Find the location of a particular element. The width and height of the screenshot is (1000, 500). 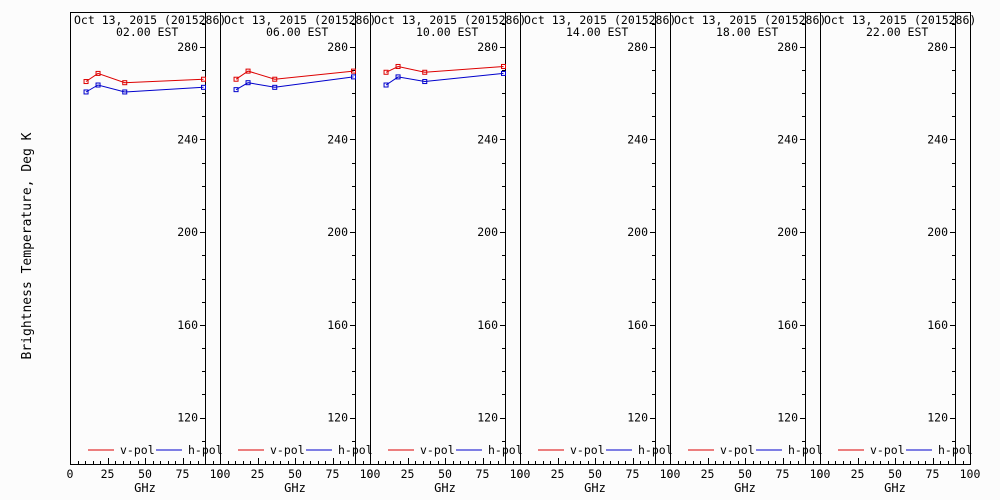

panel-subtitle: 14.00 EST is located at coordinates (597, 32).